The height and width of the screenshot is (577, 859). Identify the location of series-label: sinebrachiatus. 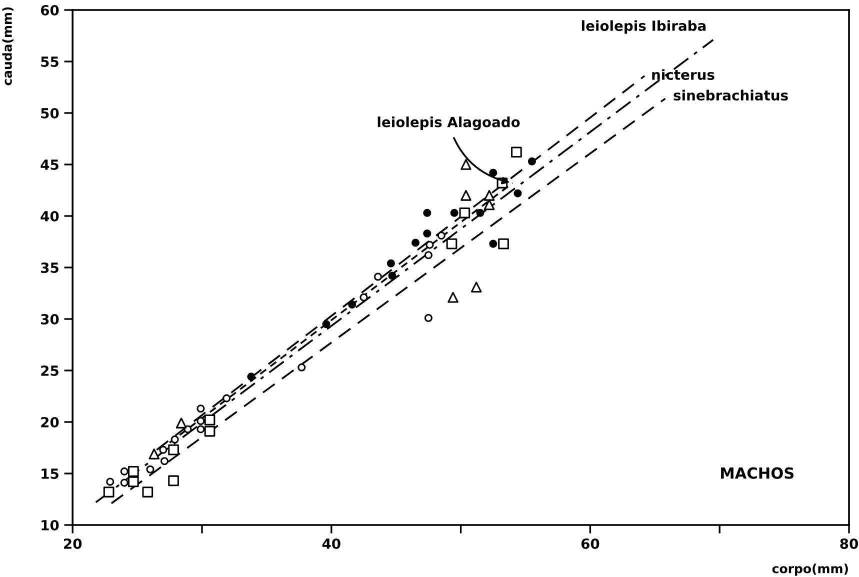
(731, 95).